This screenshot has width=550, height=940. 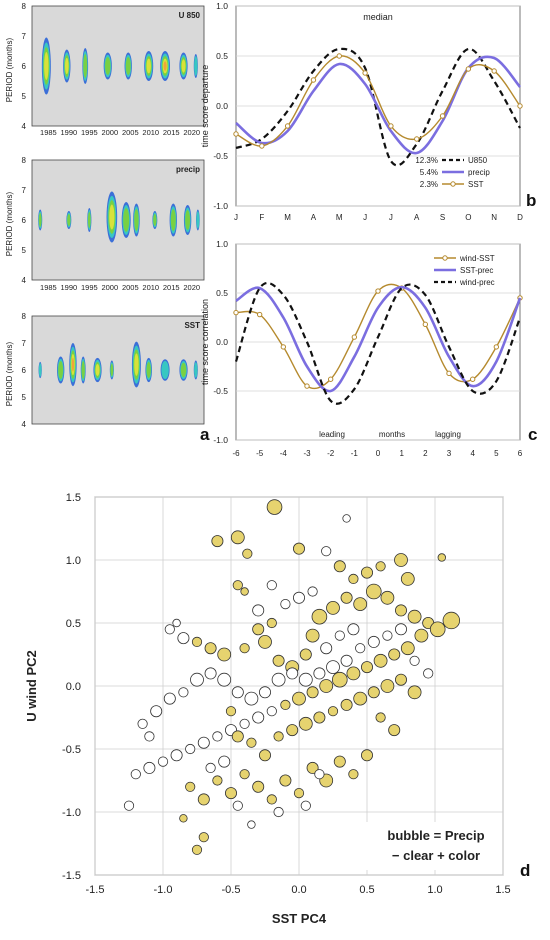 What do you see at coordinates (150, 287) in the screenshot?
I see `heatmap-xtick-a2-5: 2010` at bounding box center [150, 287].